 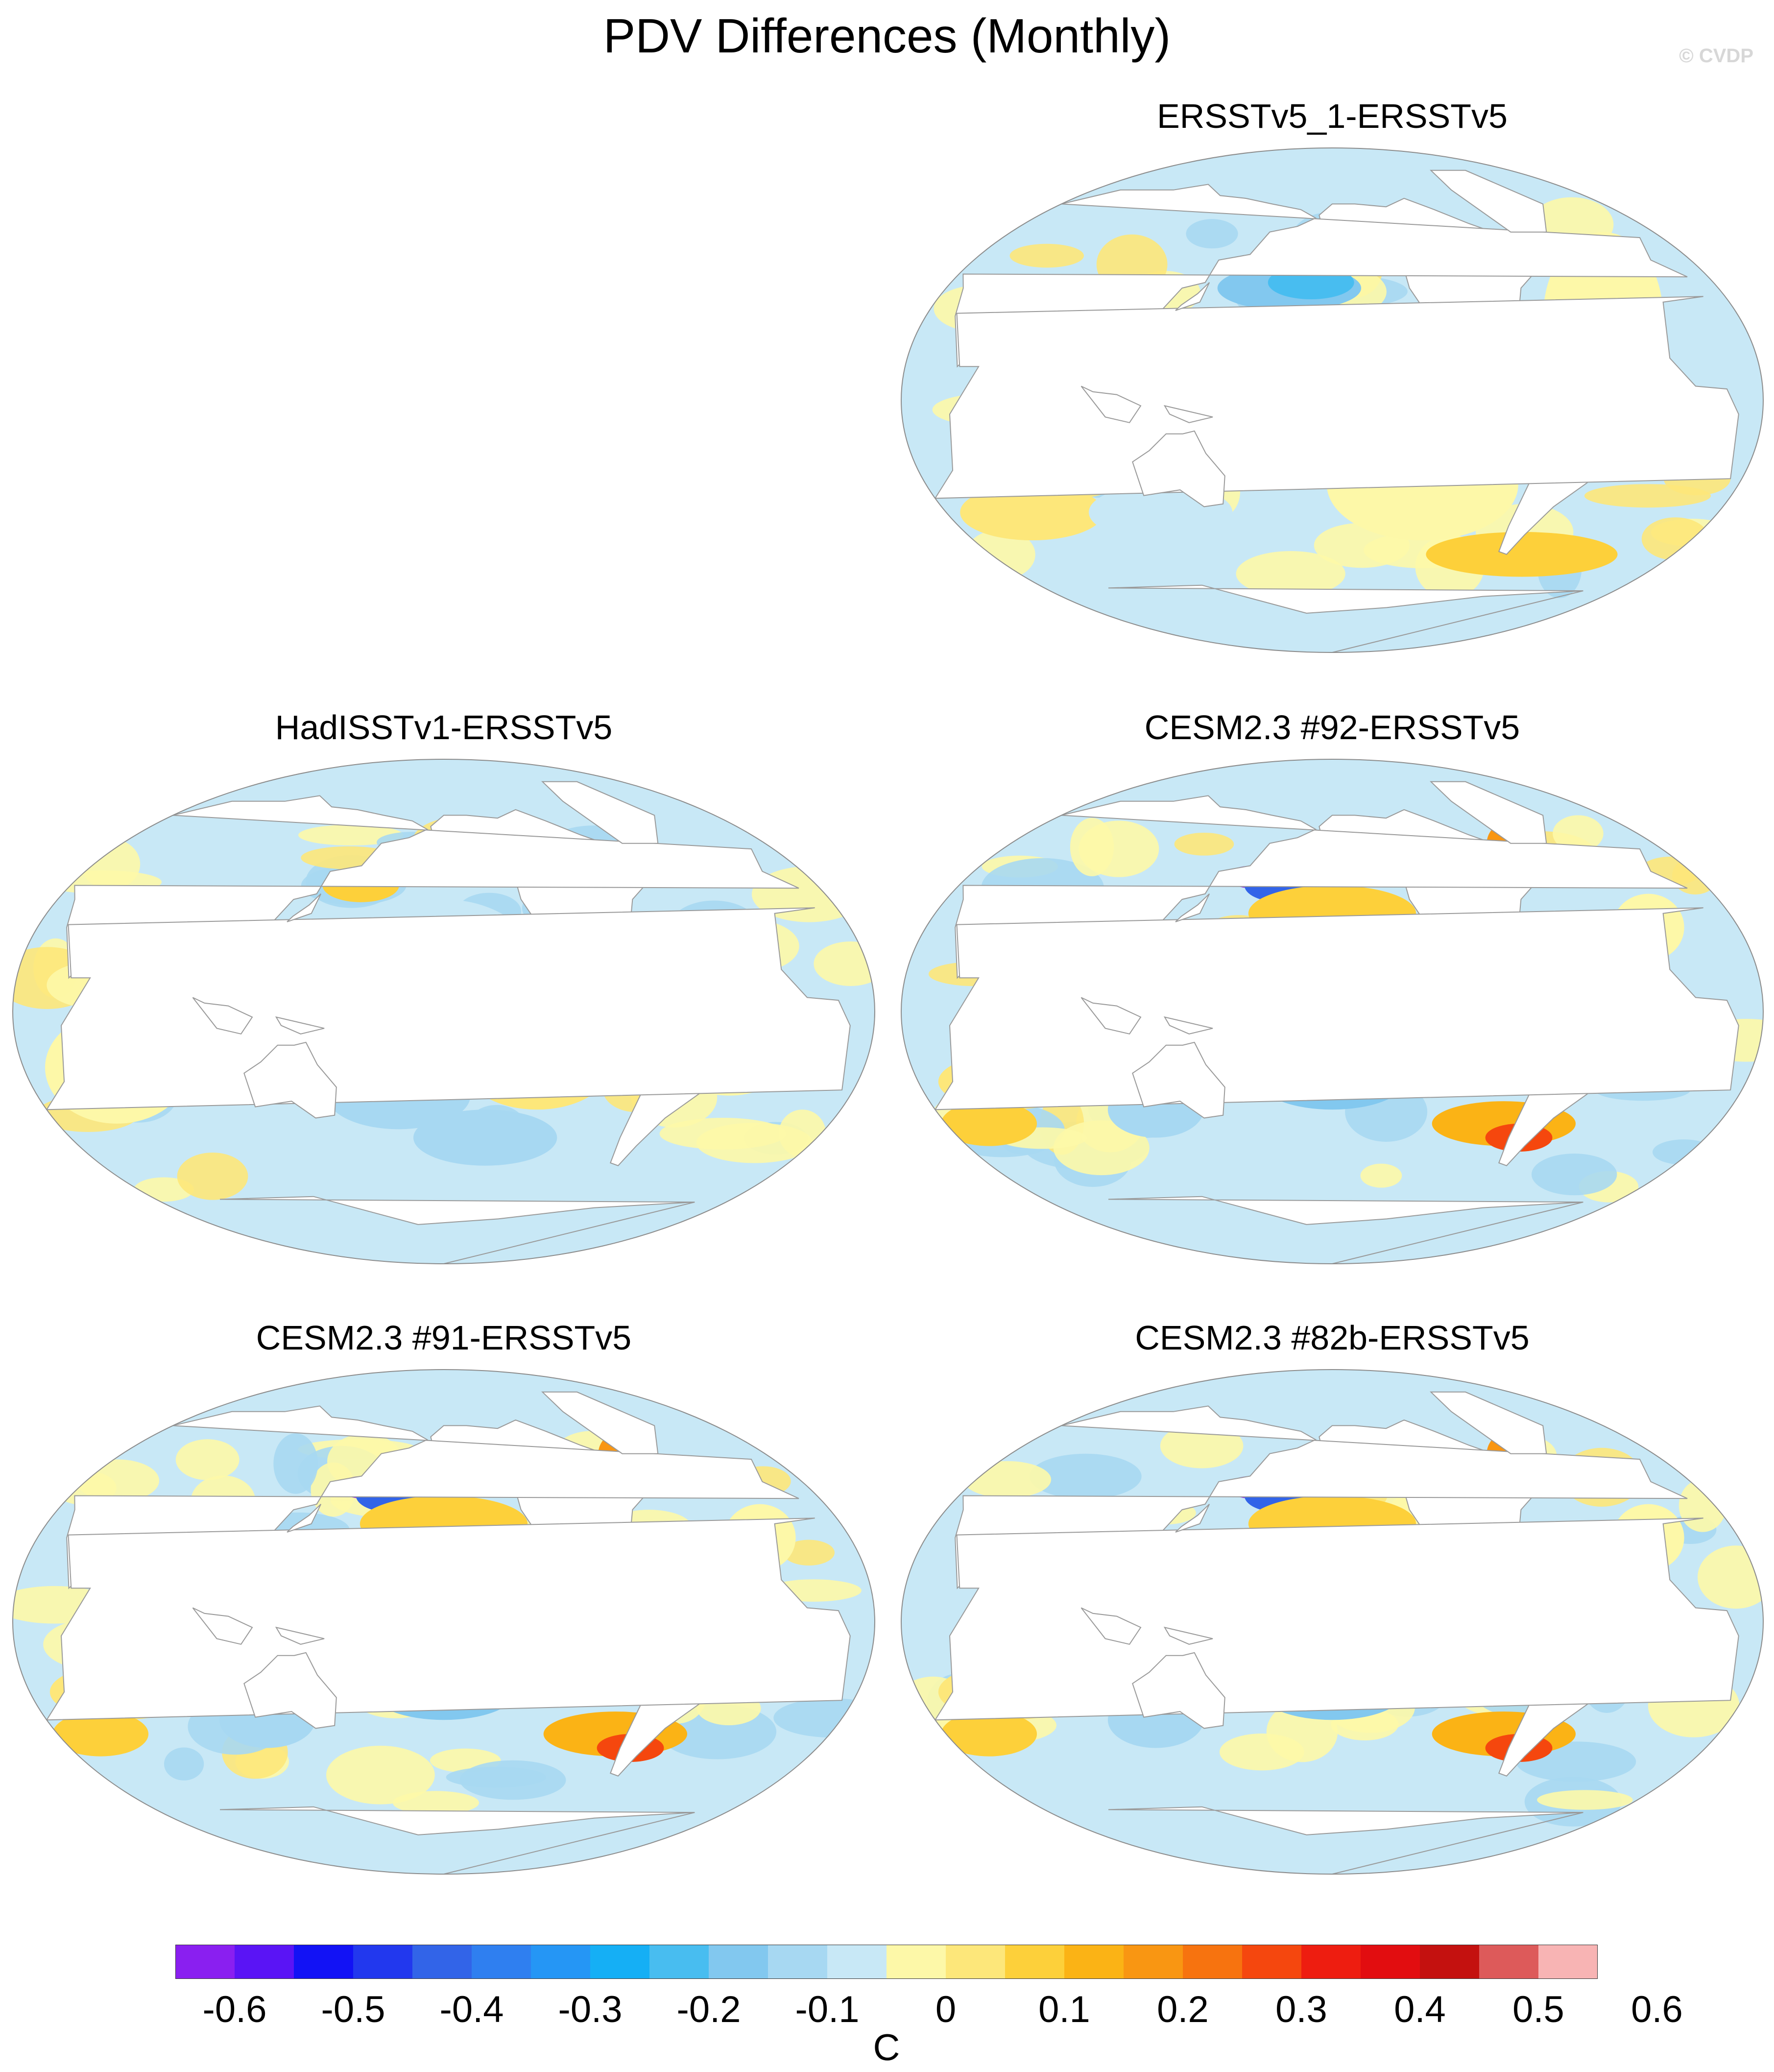 I want to click on map-panel-1: ERSSTv5_1-ERSSTv5, so click(x=1332, y=378).